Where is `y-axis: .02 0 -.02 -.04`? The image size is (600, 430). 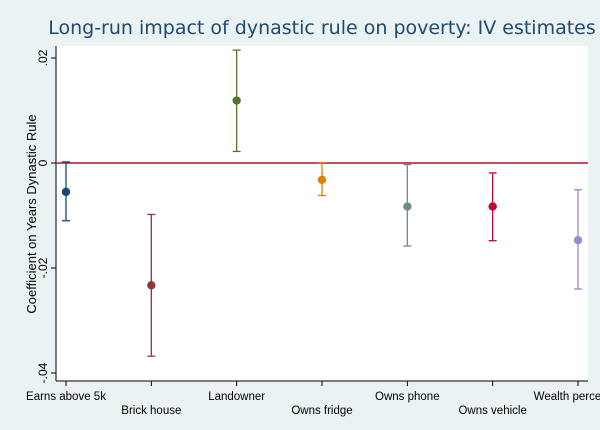 y-axis: .02 0 -.02 -.04 is located at coordinates (46, 214).